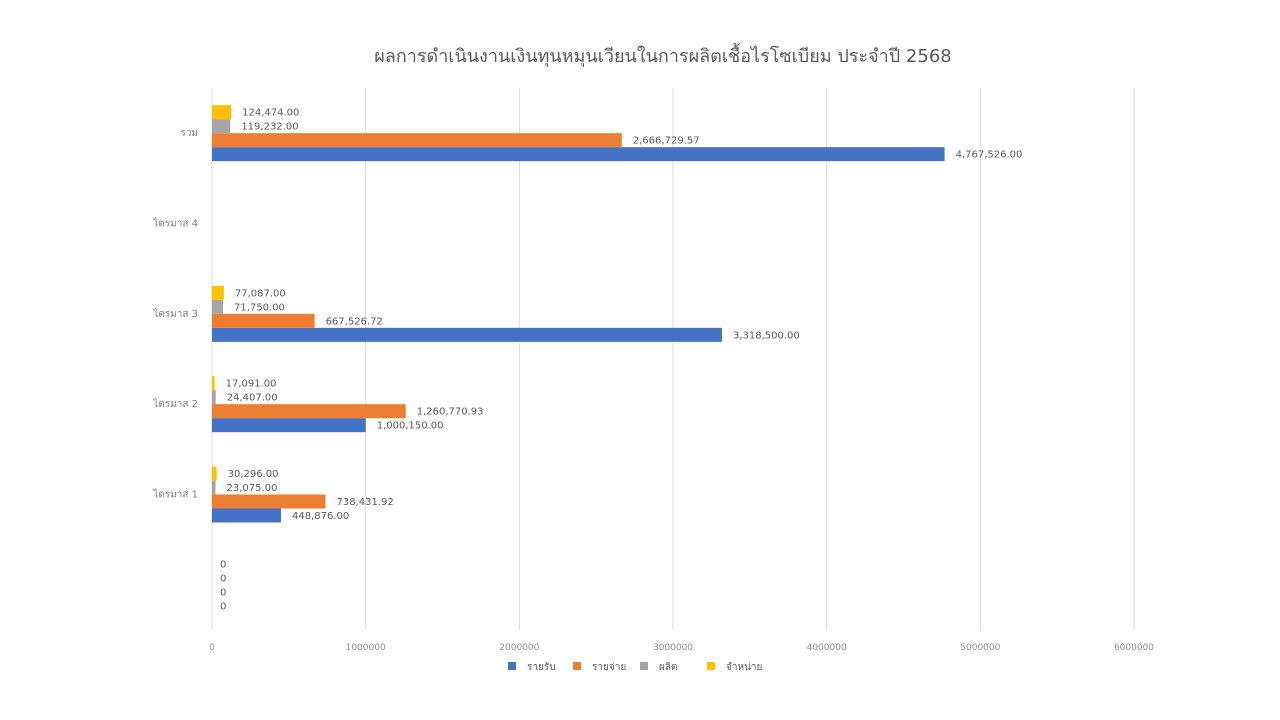  I want to click on x-tick-label: 1000000, so click(366, 648).